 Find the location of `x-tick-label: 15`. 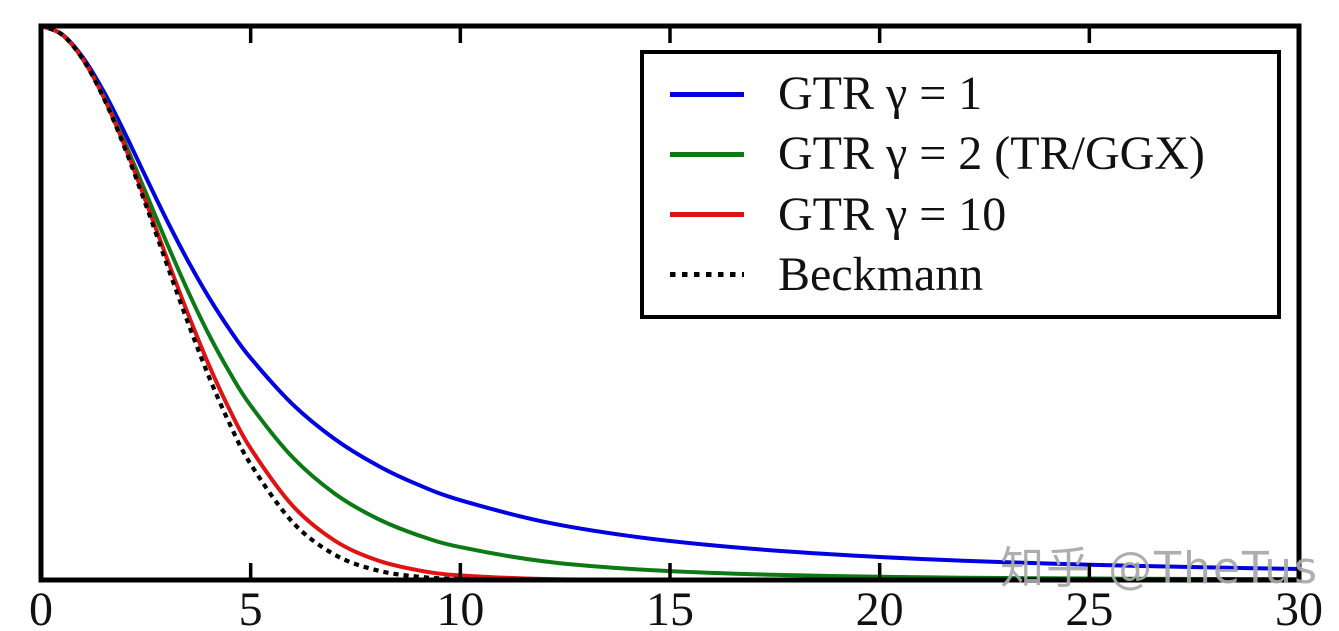

x-tick-label: 15 is located at coordinates (670, 607).